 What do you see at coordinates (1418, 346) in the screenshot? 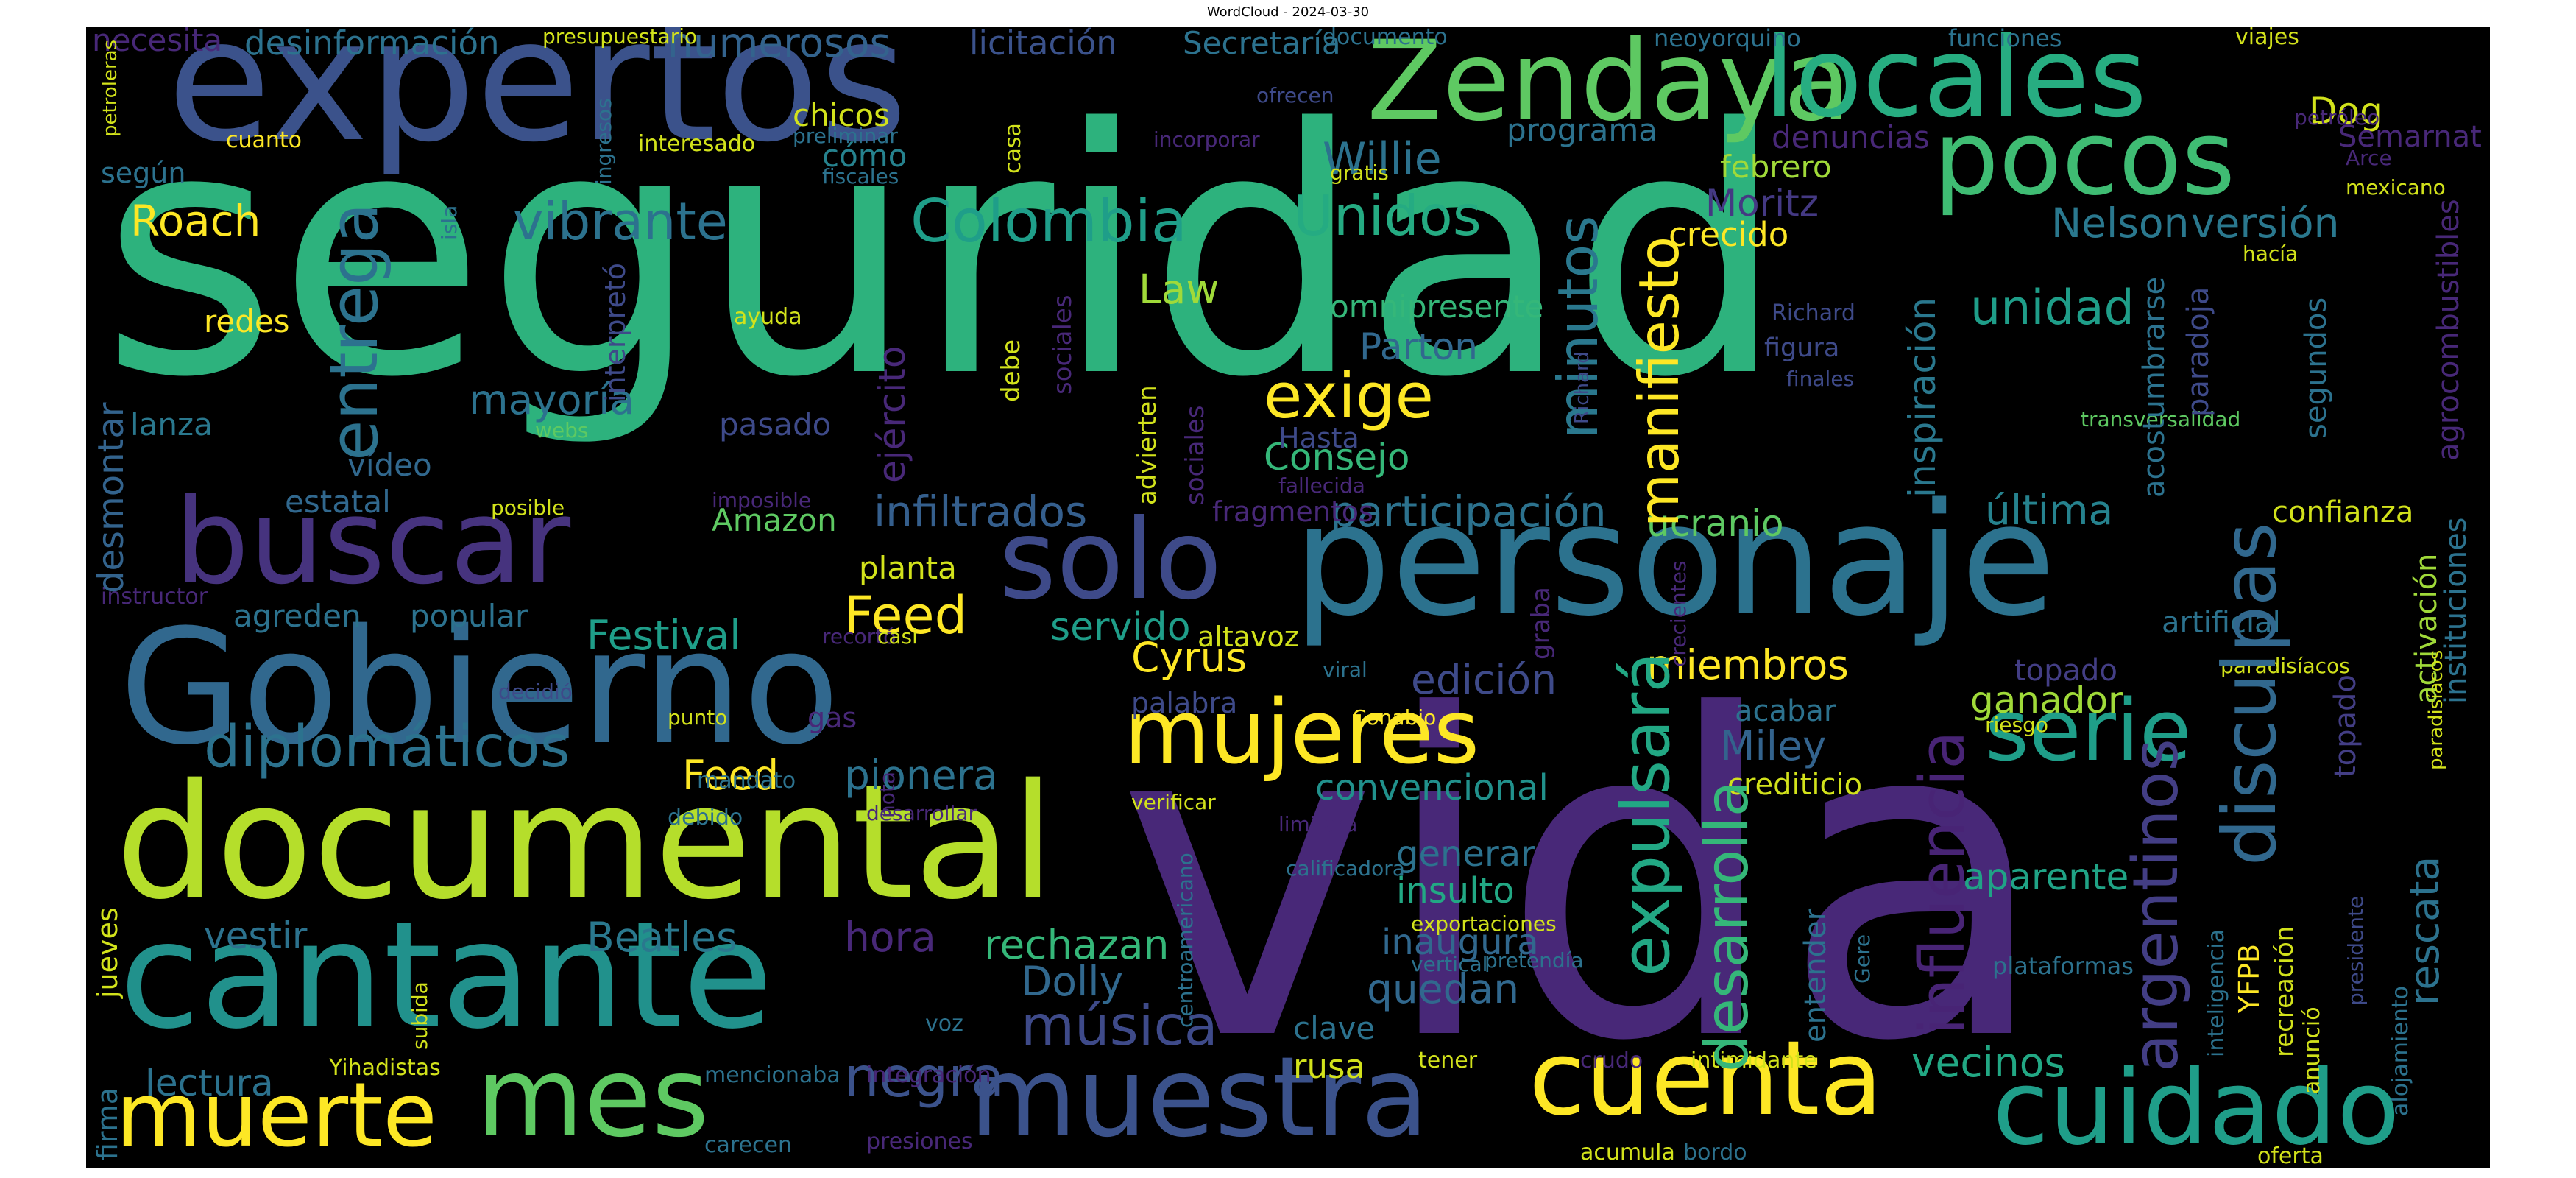
I see `word-parton: Parton` at bounding box center [1418, 346].